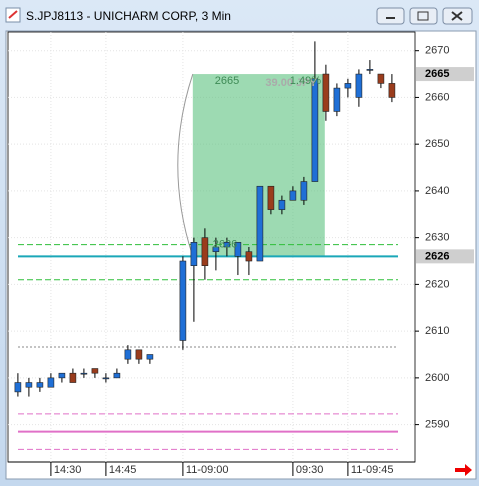  What do you see at coordinates (13, 14) in the screenshot?
I see `app-icon-line` at bounding box center [13, 14].